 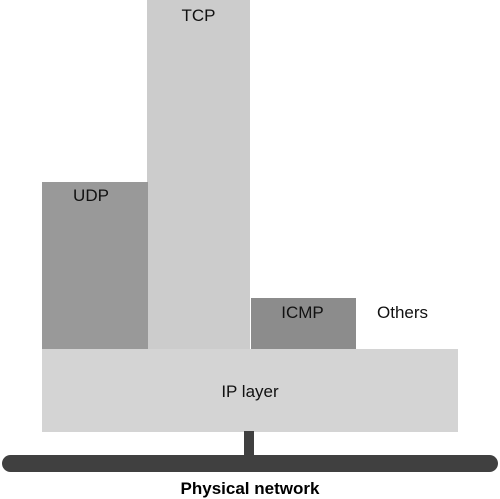 I want to click on udp-block, so click(x=95, y=266).